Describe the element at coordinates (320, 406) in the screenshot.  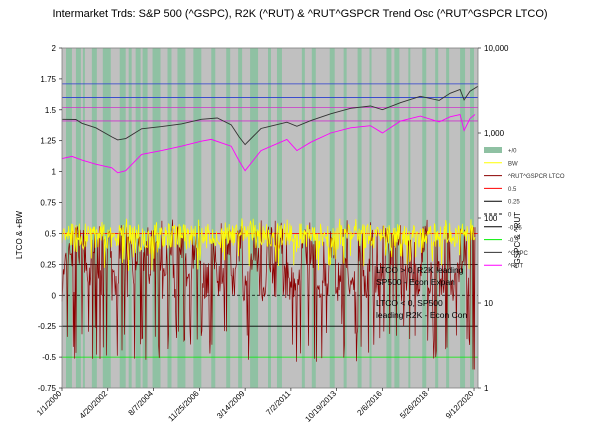
I see `x-tick-label: 10/19/2013` at that location.